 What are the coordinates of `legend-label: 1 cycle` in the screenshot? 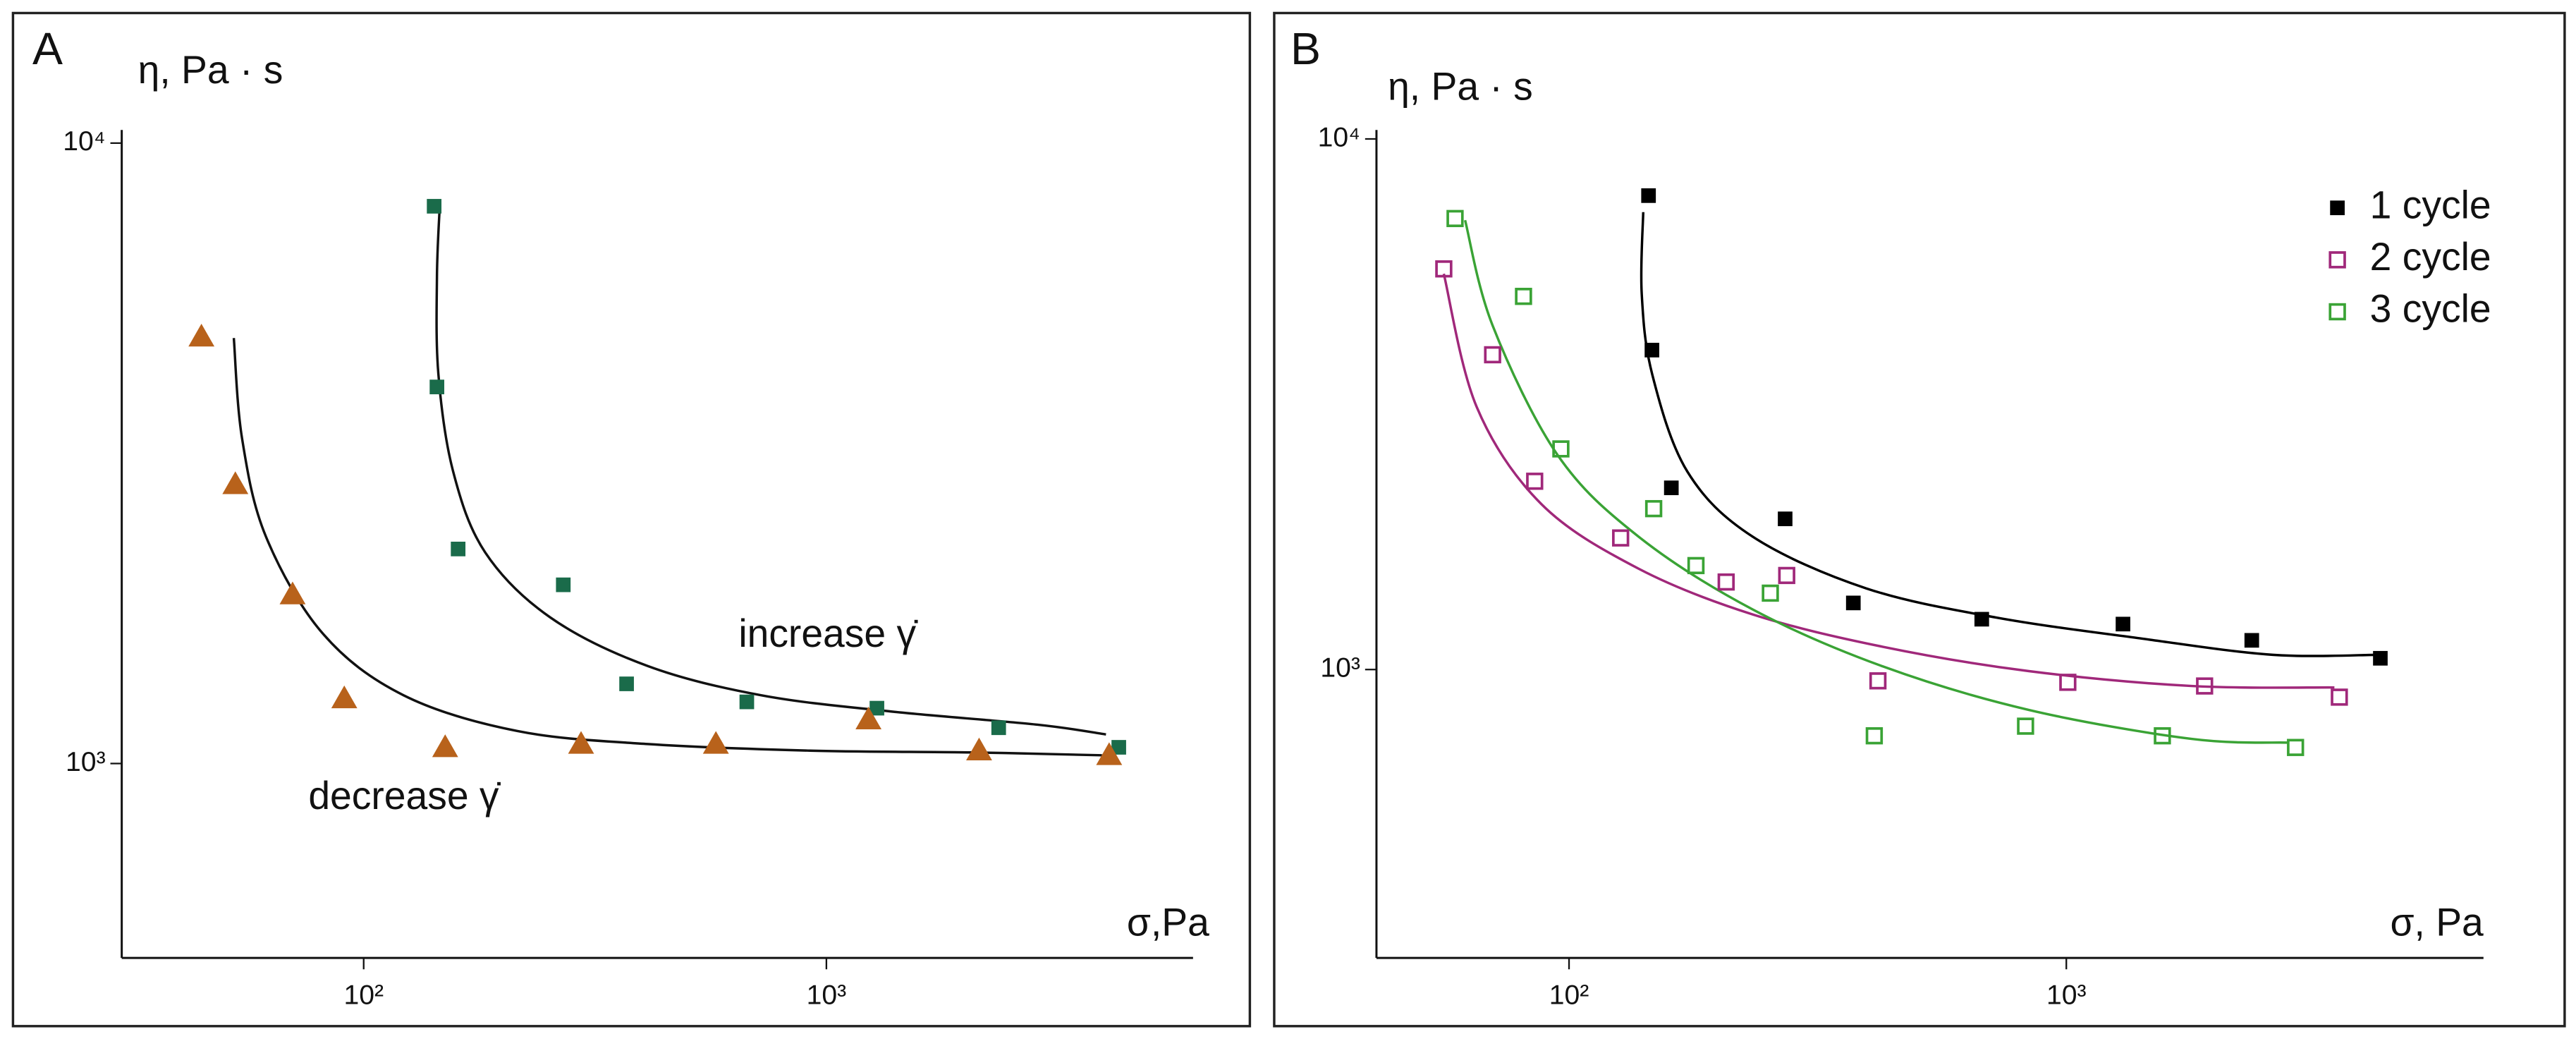 It's located at (2430, 204).